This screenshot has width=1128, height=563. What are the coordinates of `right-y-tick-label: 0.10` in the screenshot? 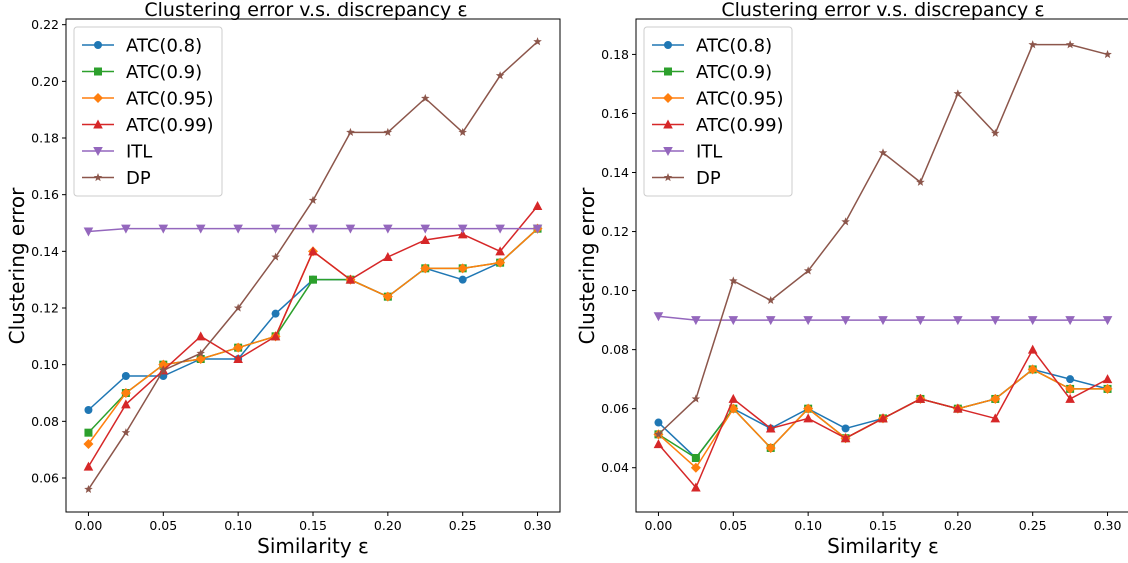 It's located at (615, 290).